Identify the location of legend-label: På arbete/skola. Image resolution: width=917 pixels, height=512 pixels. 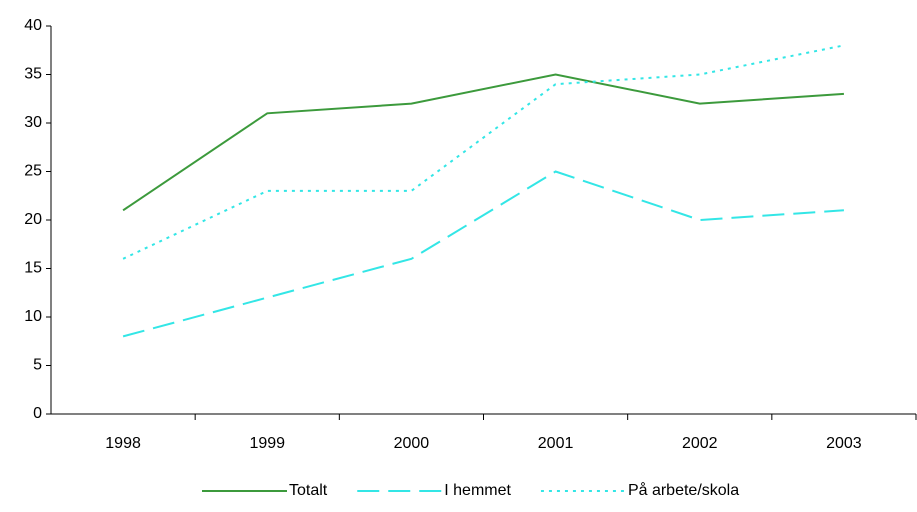
(683, 490).